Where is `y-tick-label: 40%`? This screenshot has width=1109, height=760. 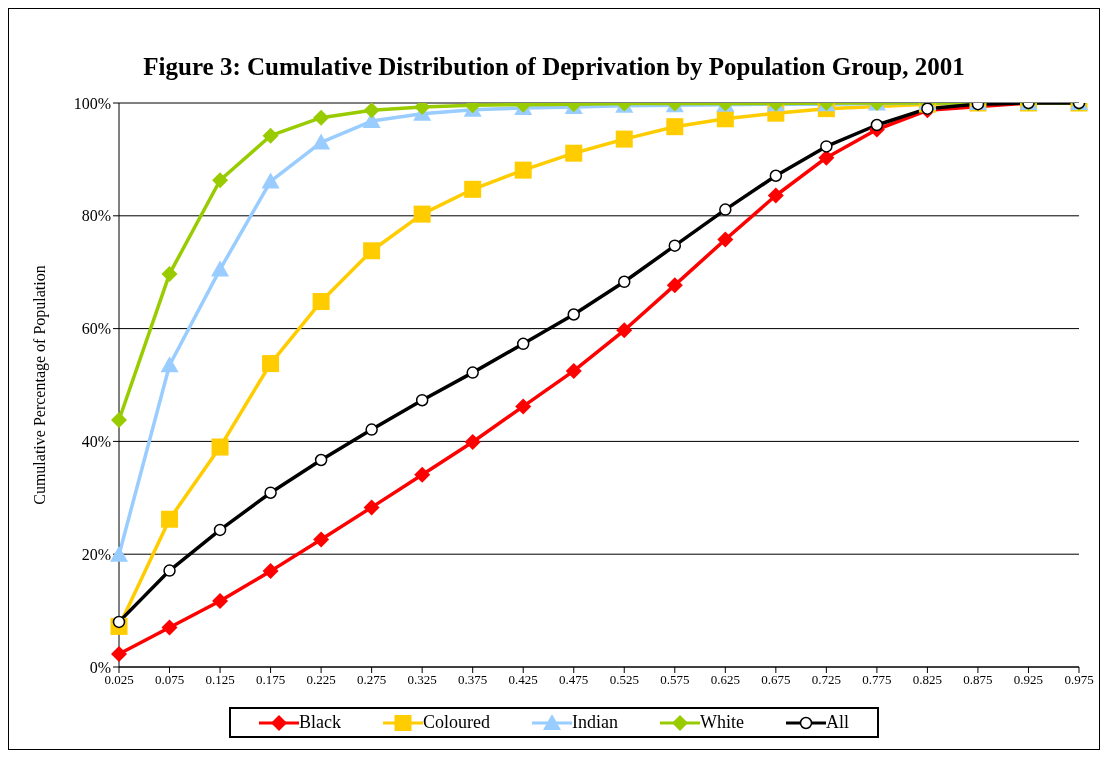 y-tick-label: 40% is located at coordinates (96, 442).